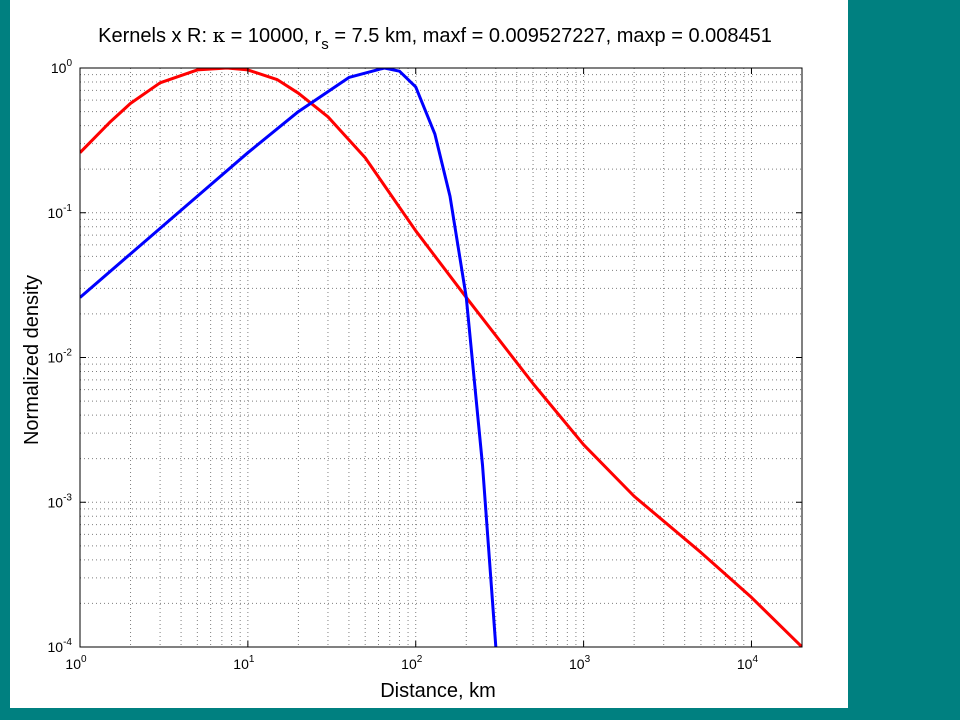 Image resolution: width=960 pixels, height=720 pixels. Describe the element at coordinates (580, 663) in the screenshot. I see `x-tick-label: 10³` at that location.